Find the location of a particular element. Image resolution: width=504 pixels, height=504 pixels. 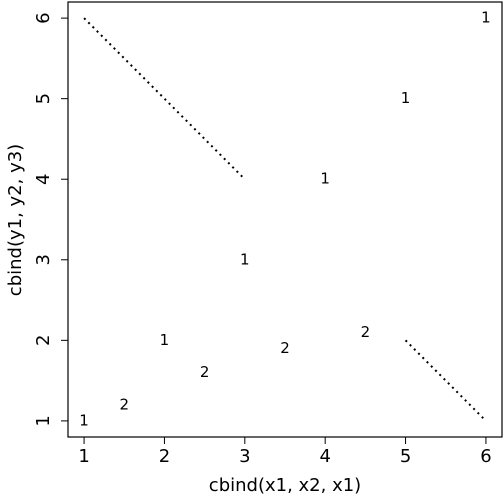

y-tick-label: 1 is located at coordinates (43, 420).